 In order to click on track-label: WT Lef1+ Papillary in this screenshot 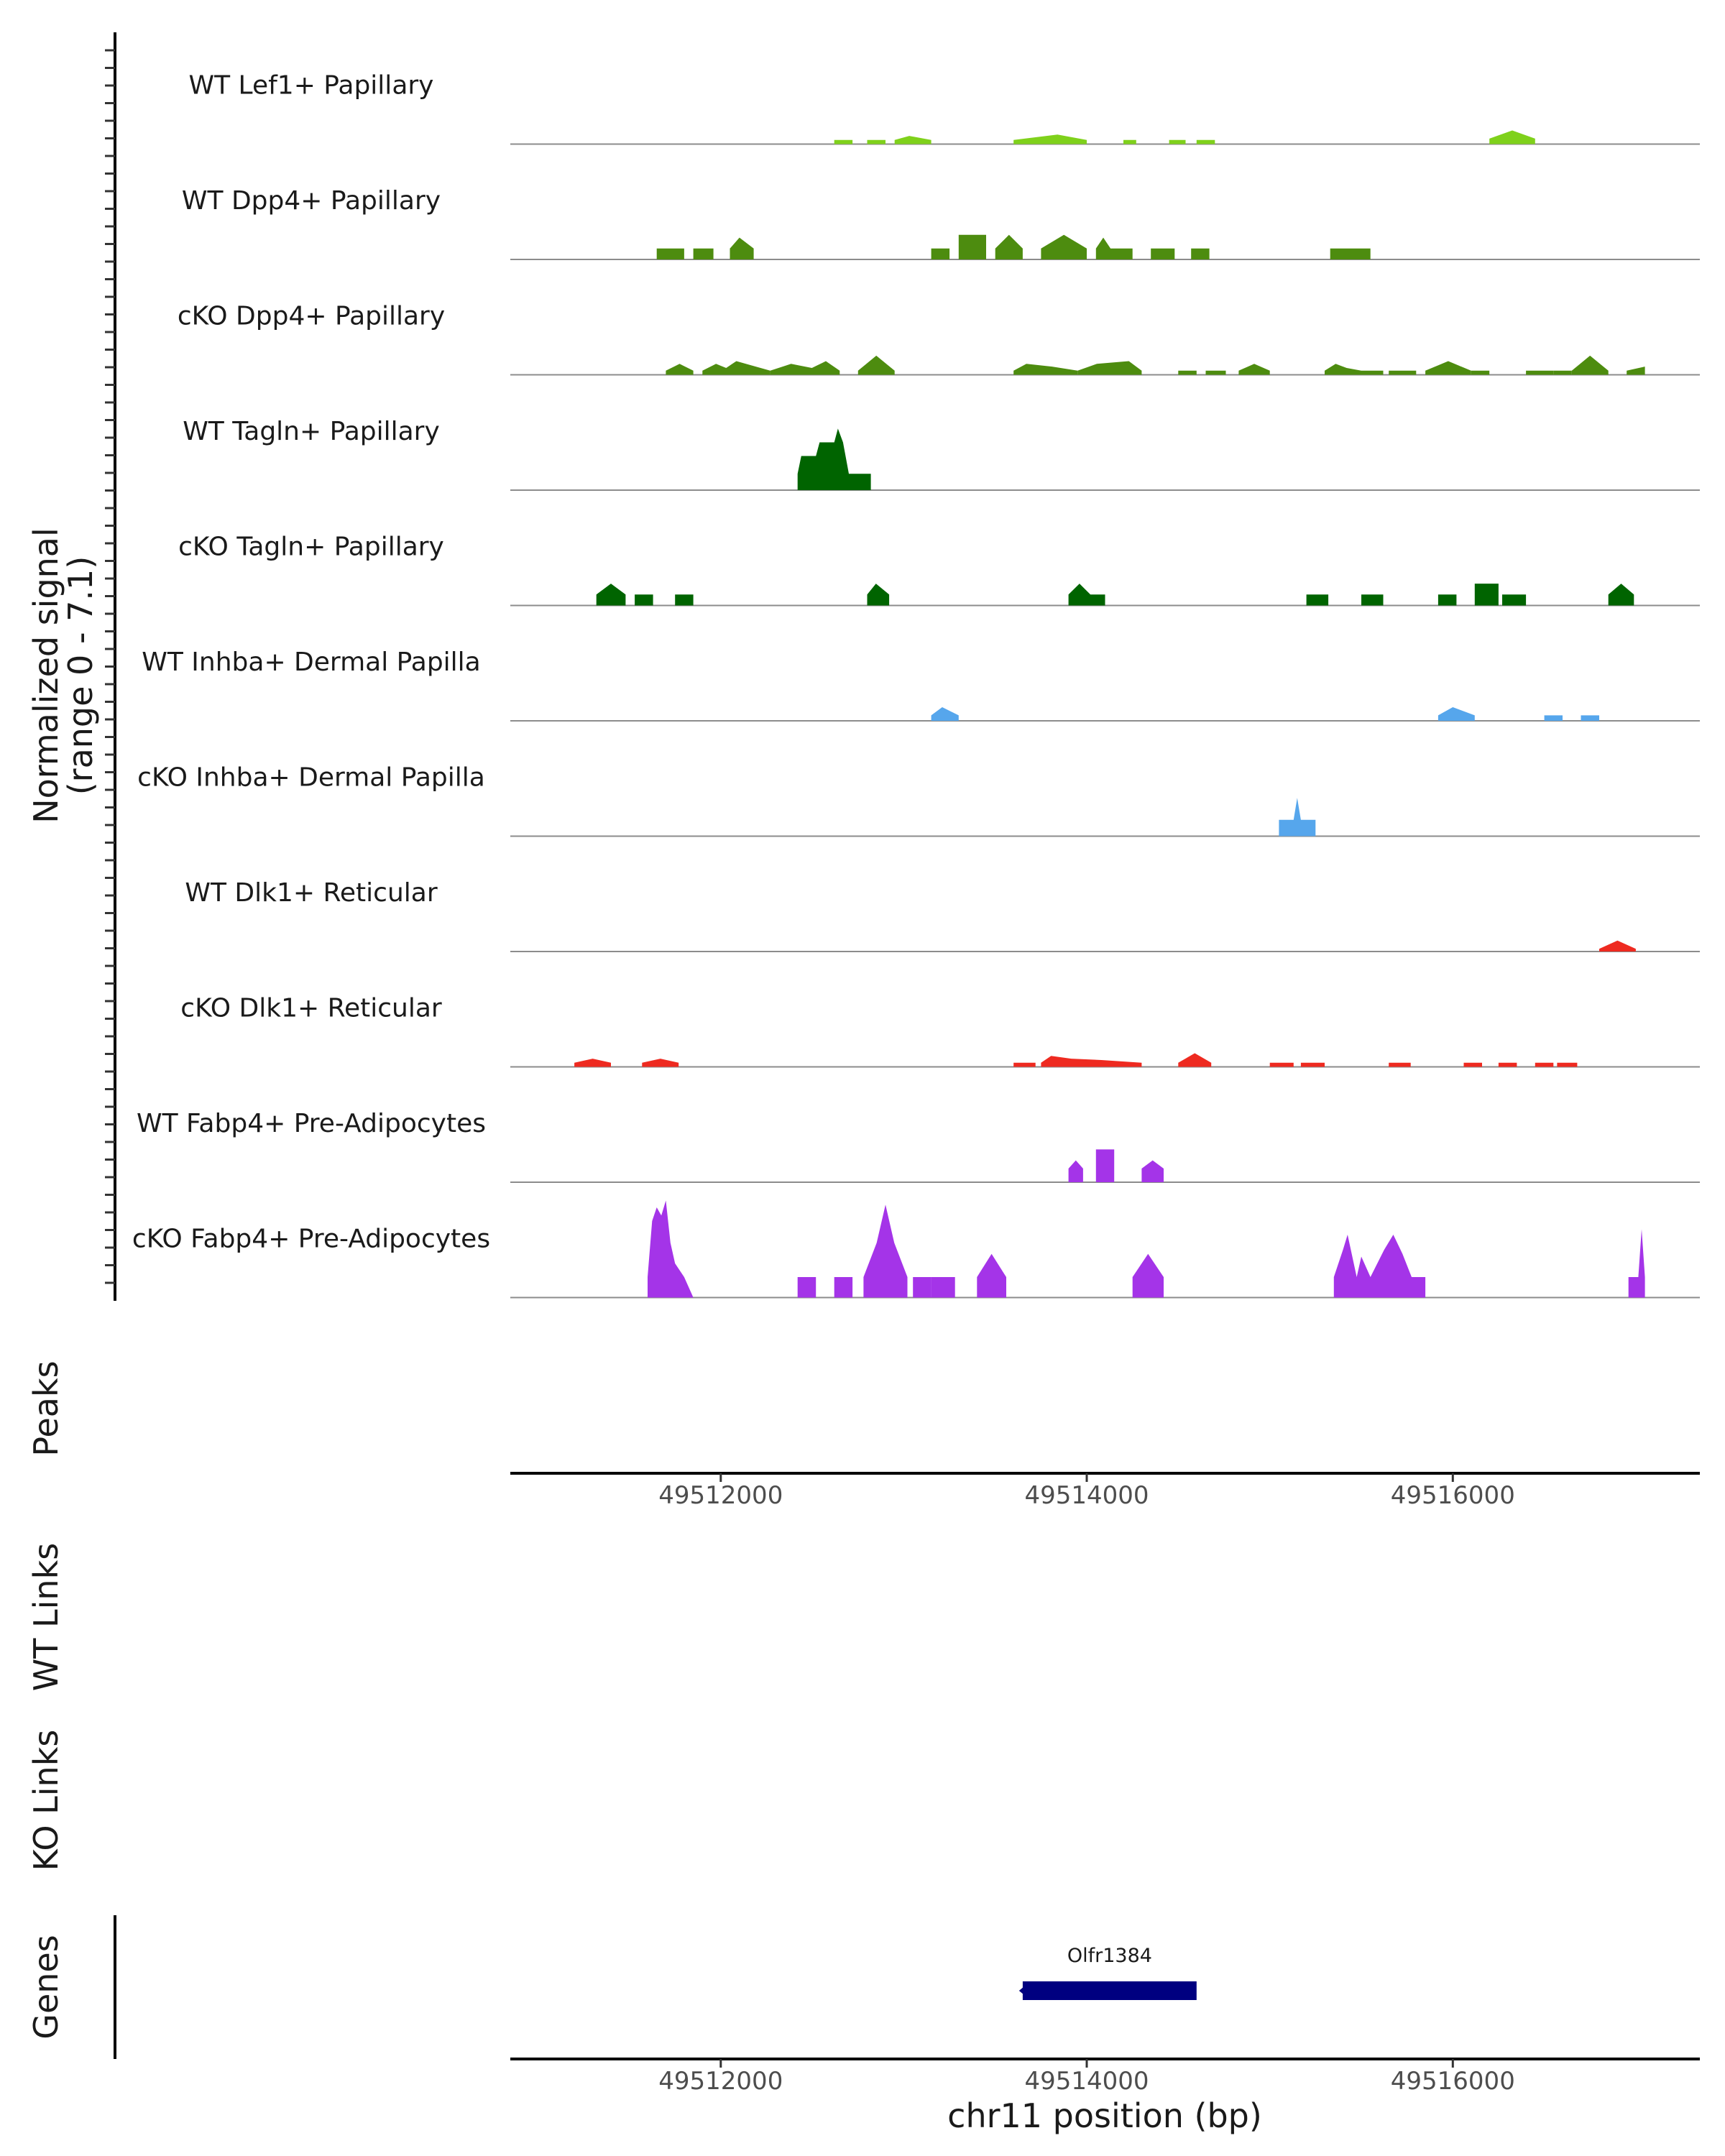, I will do `click(311, 86)`.